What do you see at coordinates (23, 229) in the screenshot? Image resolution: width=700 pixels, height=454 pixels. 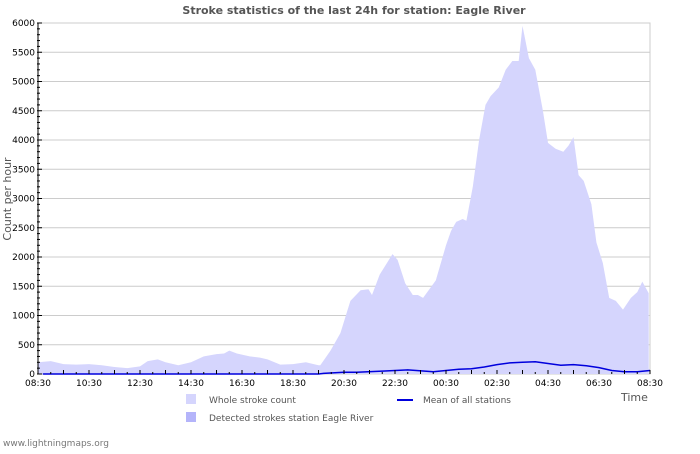 I see `y-tick-label: 2500` at bounding box center [23, 229].